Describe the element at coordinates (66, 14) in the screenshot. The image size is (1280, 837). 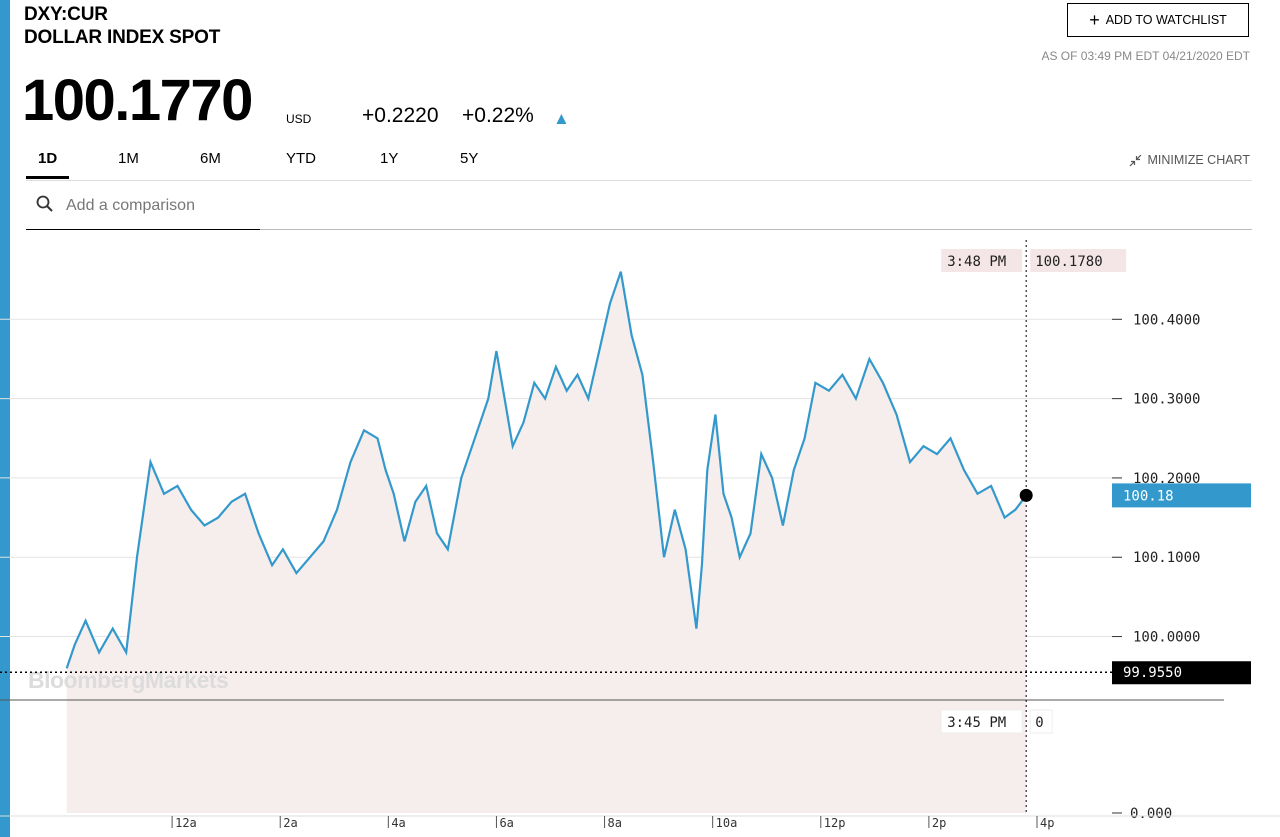
I see `ticker-symbol: DXY:CUR` at that location.